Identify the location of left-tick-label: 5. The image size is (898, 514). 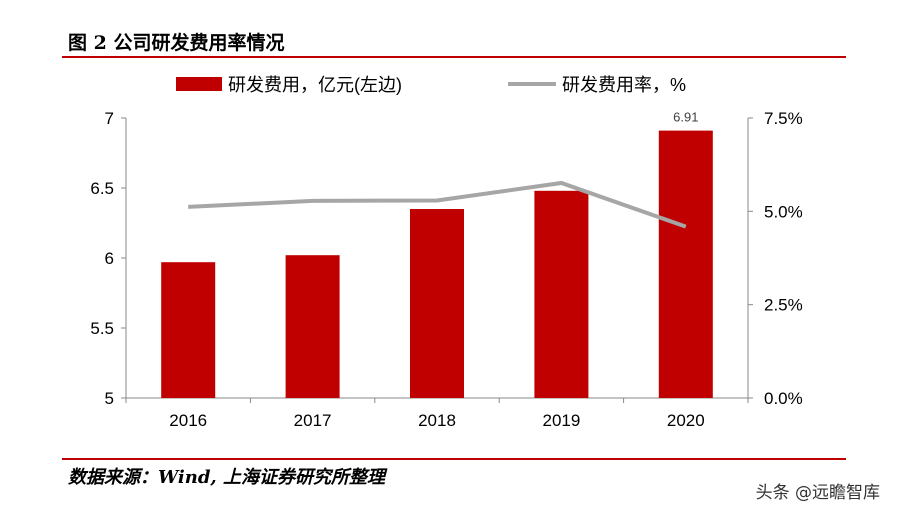
(109, 398).